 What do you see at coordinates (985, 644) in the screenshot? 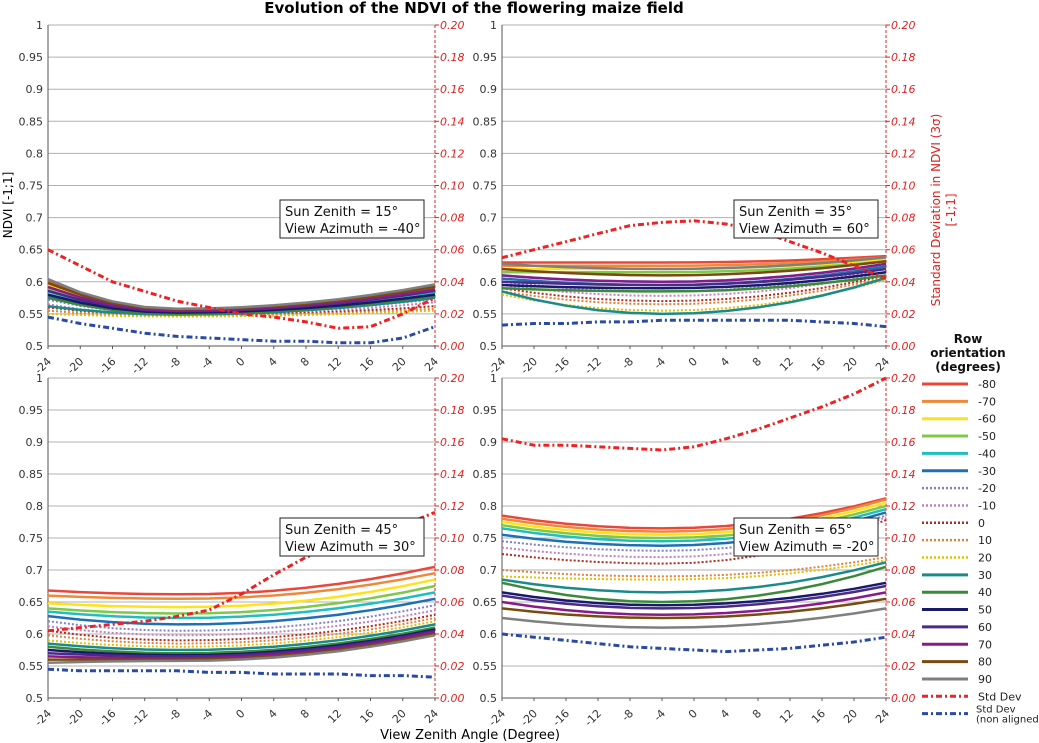
I see `legend-label: 70` at bounding box center [985, 644].